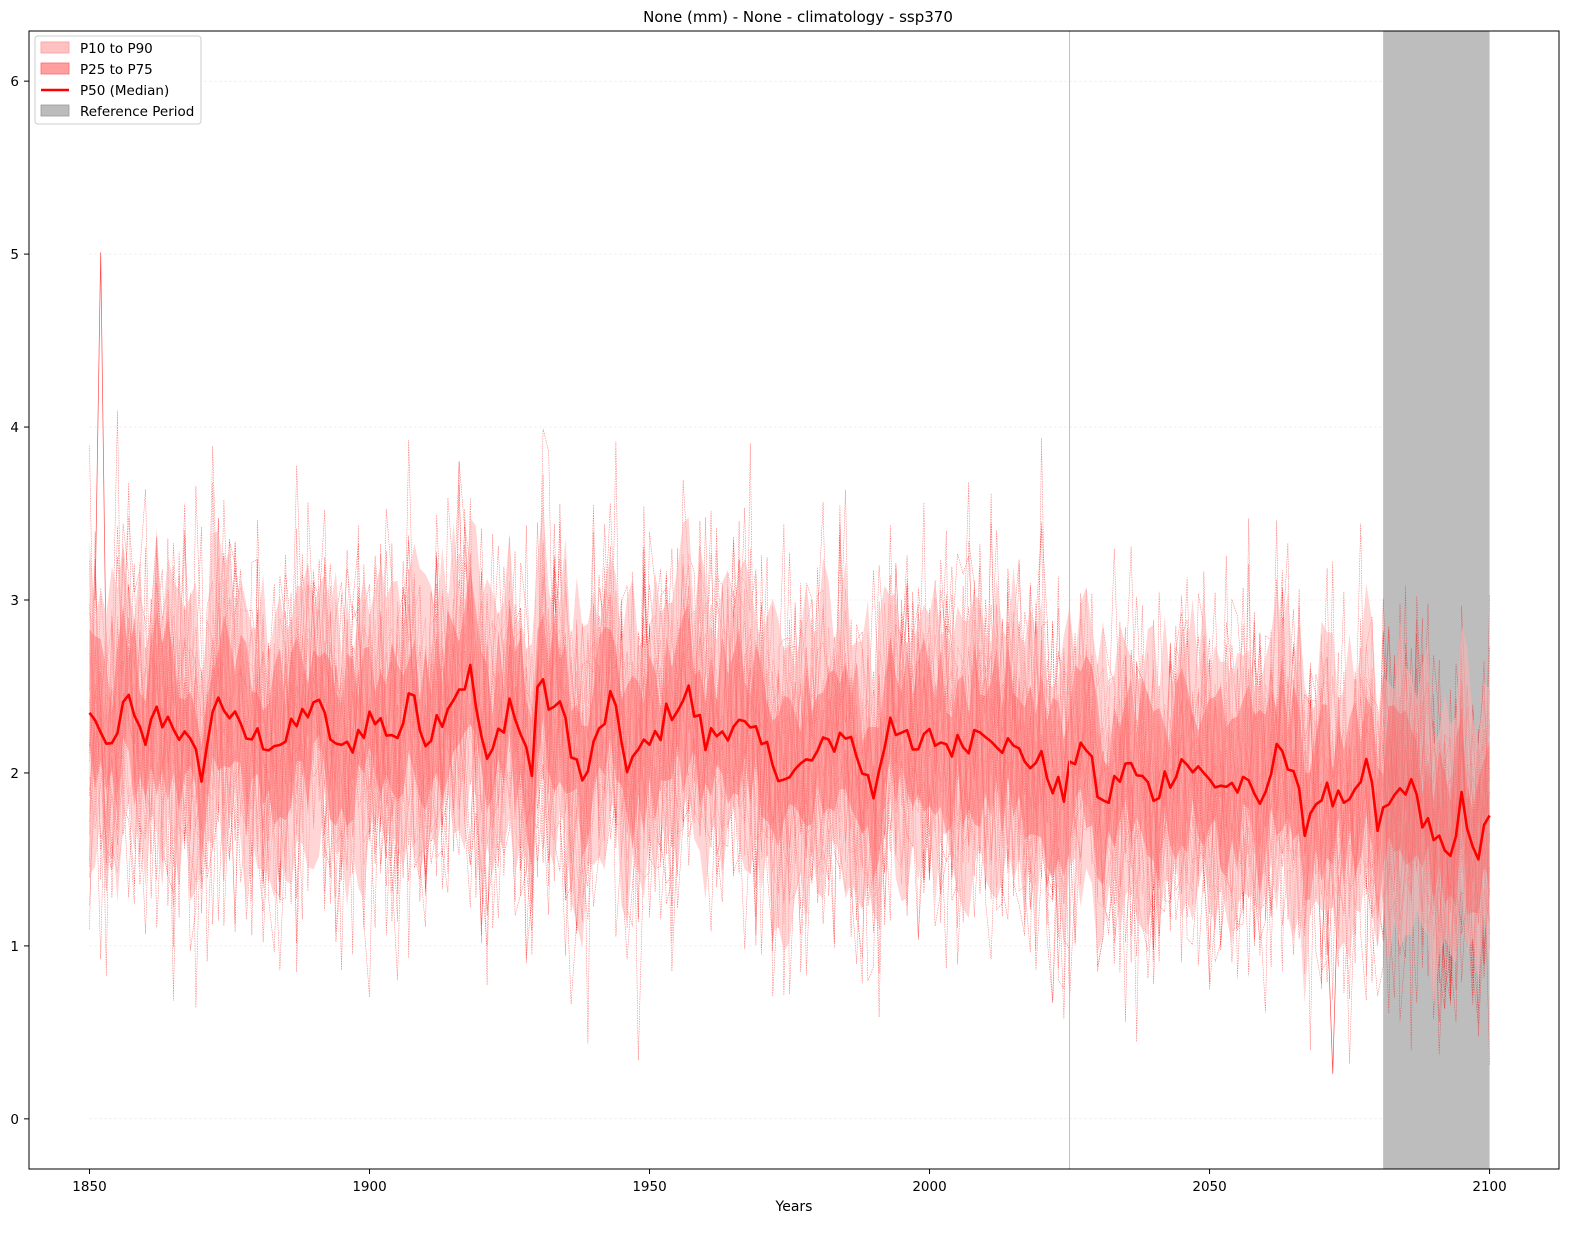  What do you see at coordinates (794, 1207) in the screenshot?
I see `x-axis-label: Years` at bounding box center [794, 1207].